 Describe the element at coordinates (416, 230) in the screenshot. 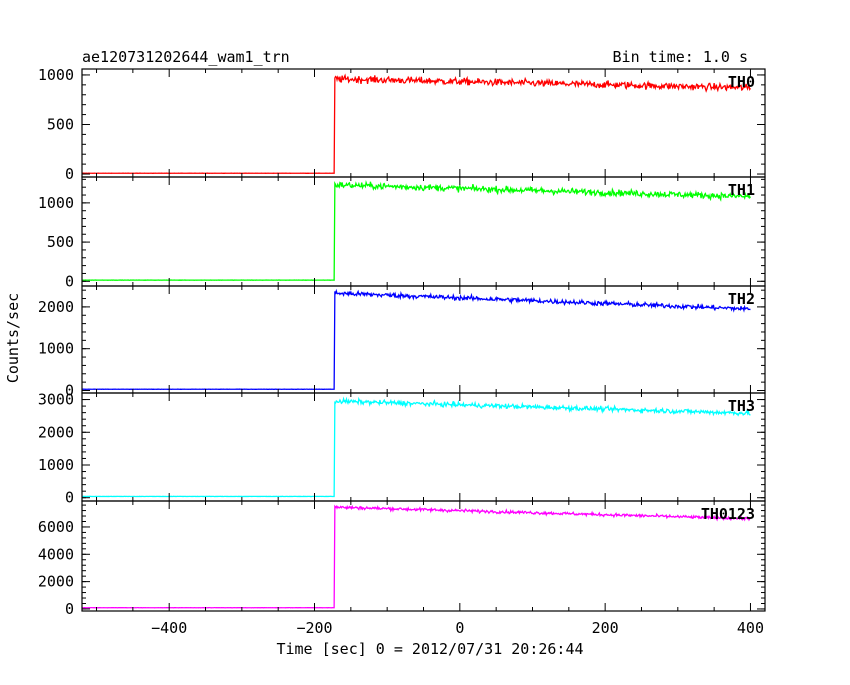

I see `series-line-th1` at that location.